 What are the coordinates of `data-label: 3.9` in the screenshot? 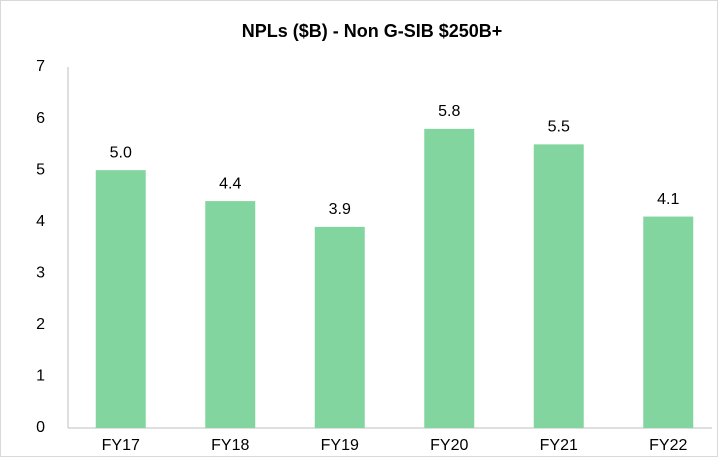 It's located at (340, 209).